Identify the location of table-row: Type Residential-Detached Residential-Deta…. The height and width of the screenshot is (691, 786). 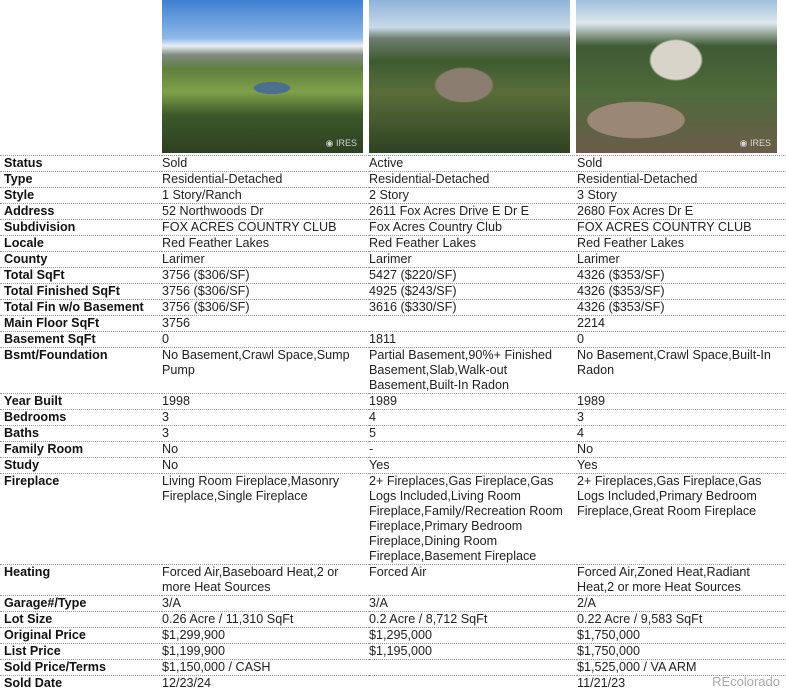
(393, 179).